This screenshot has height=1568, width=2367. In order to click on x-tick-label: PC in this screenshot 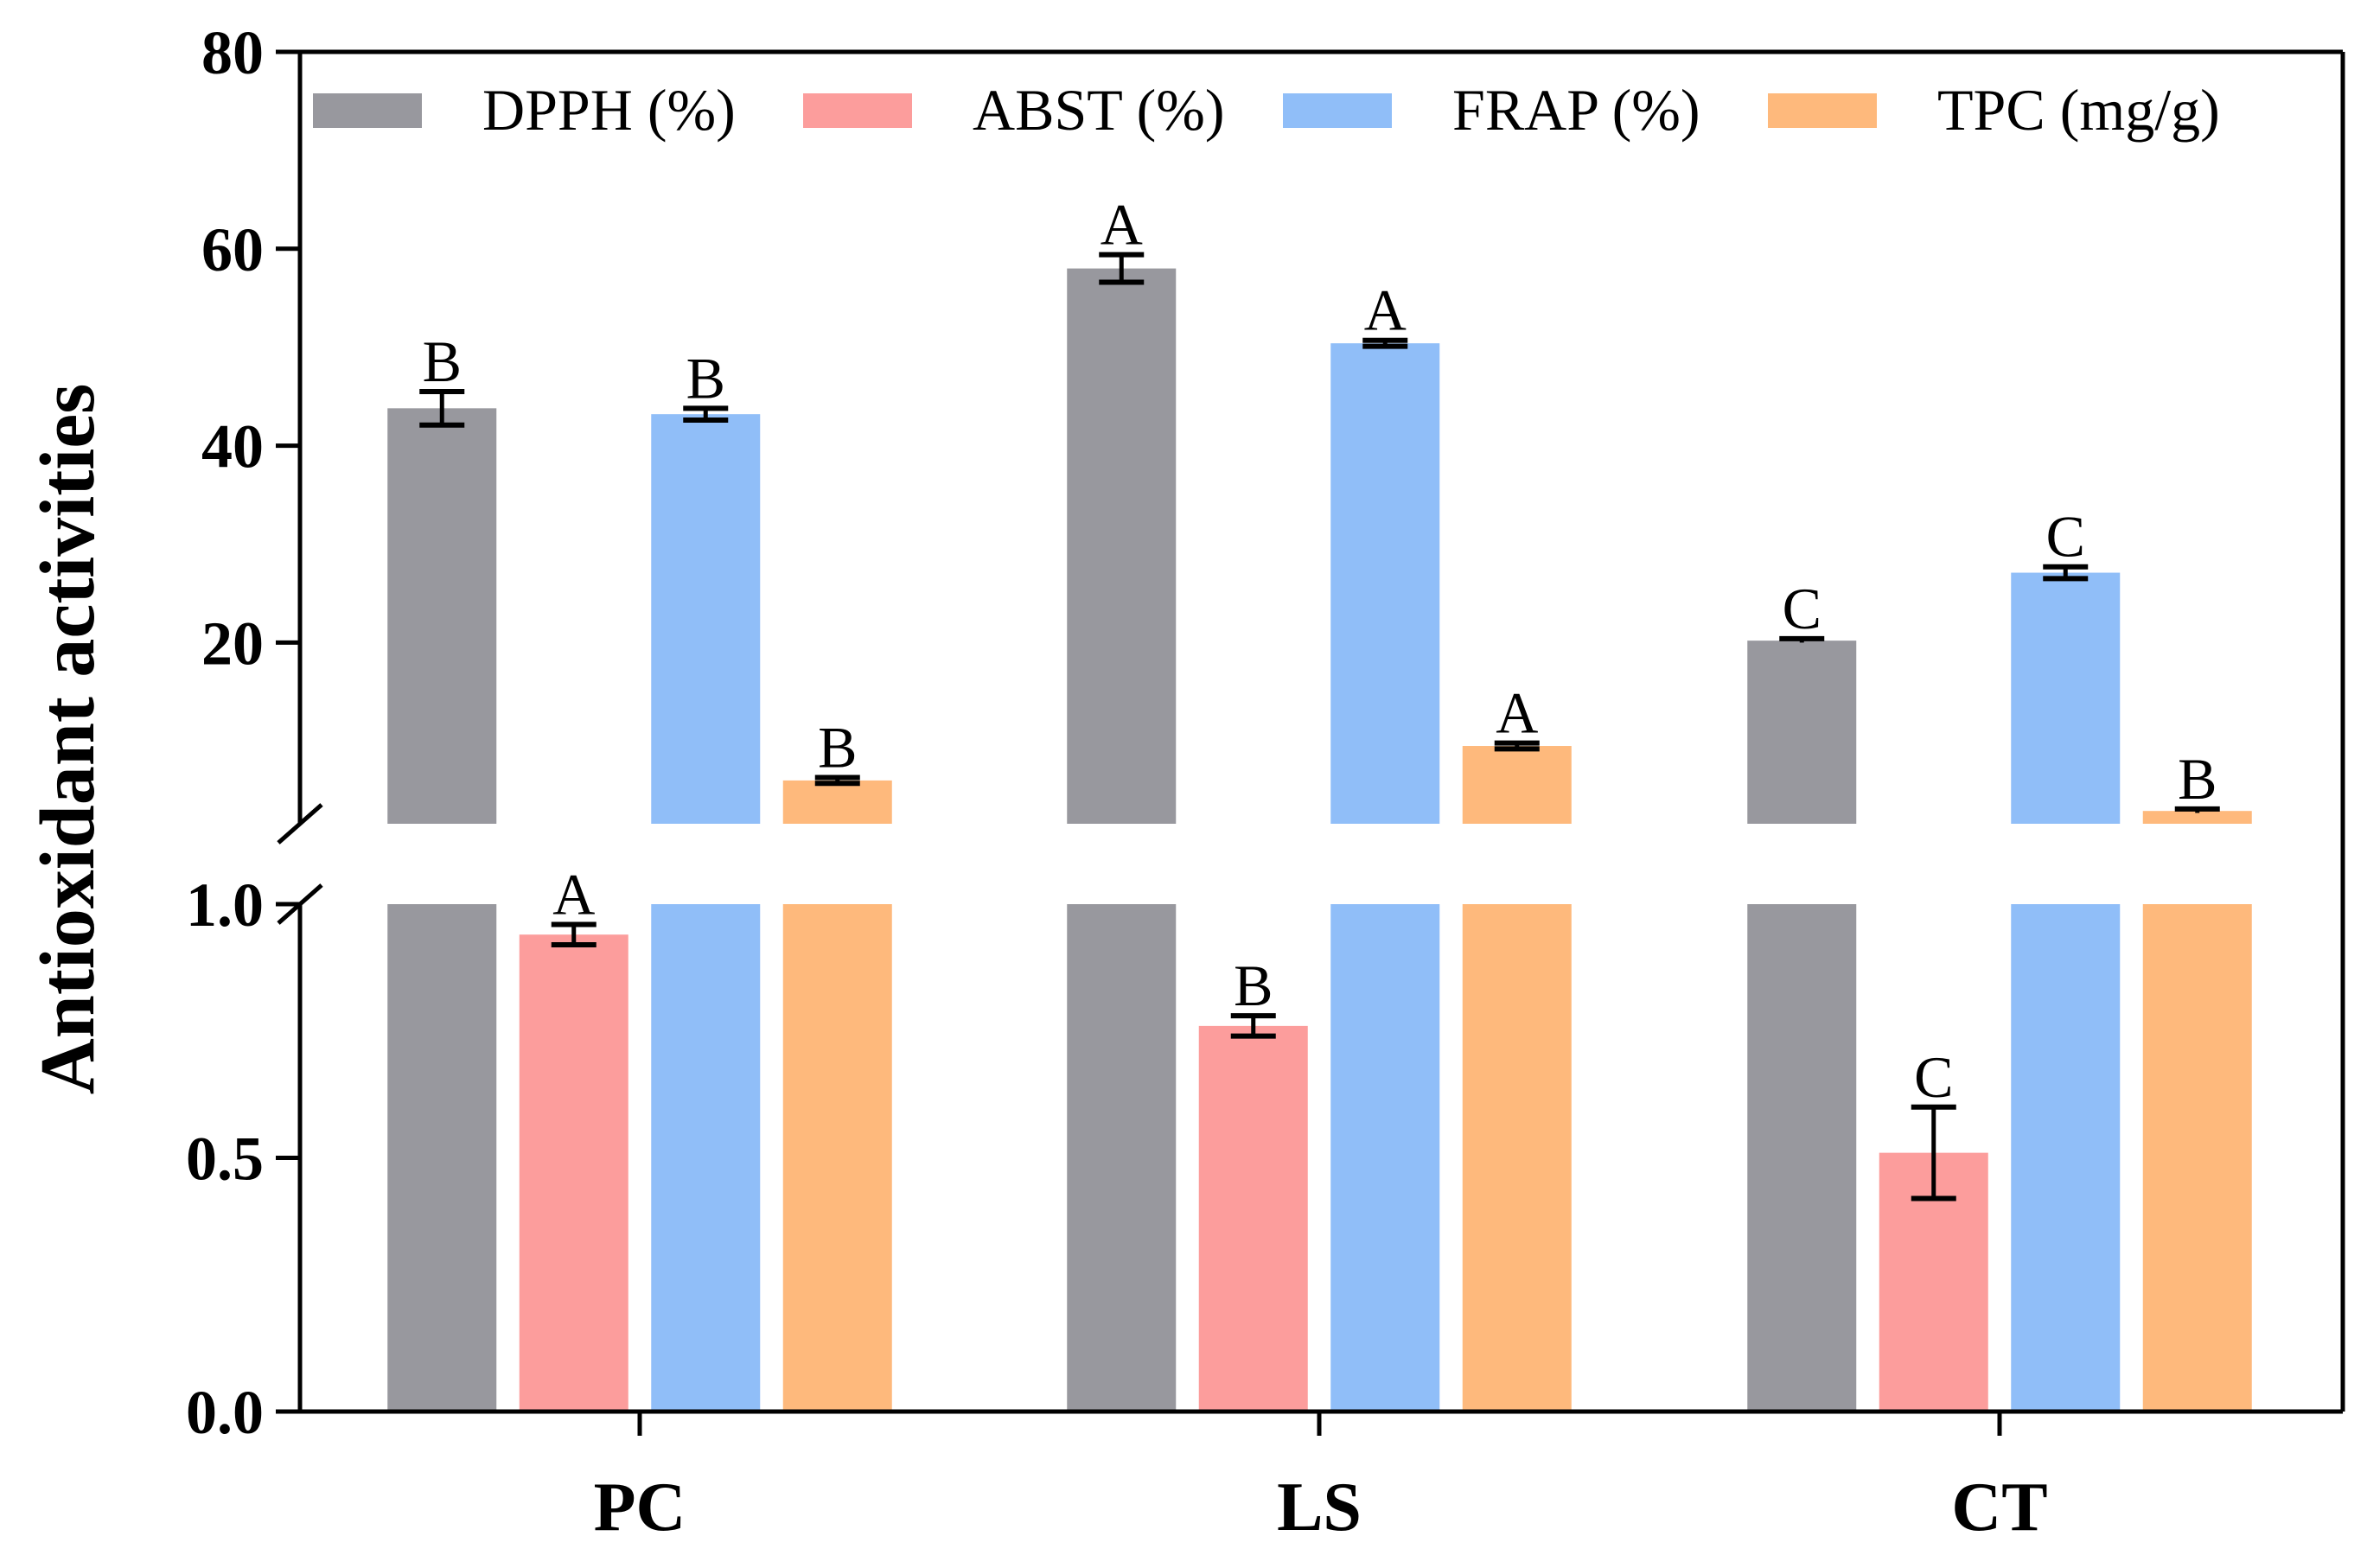, I will do `click(640, 1508)`.